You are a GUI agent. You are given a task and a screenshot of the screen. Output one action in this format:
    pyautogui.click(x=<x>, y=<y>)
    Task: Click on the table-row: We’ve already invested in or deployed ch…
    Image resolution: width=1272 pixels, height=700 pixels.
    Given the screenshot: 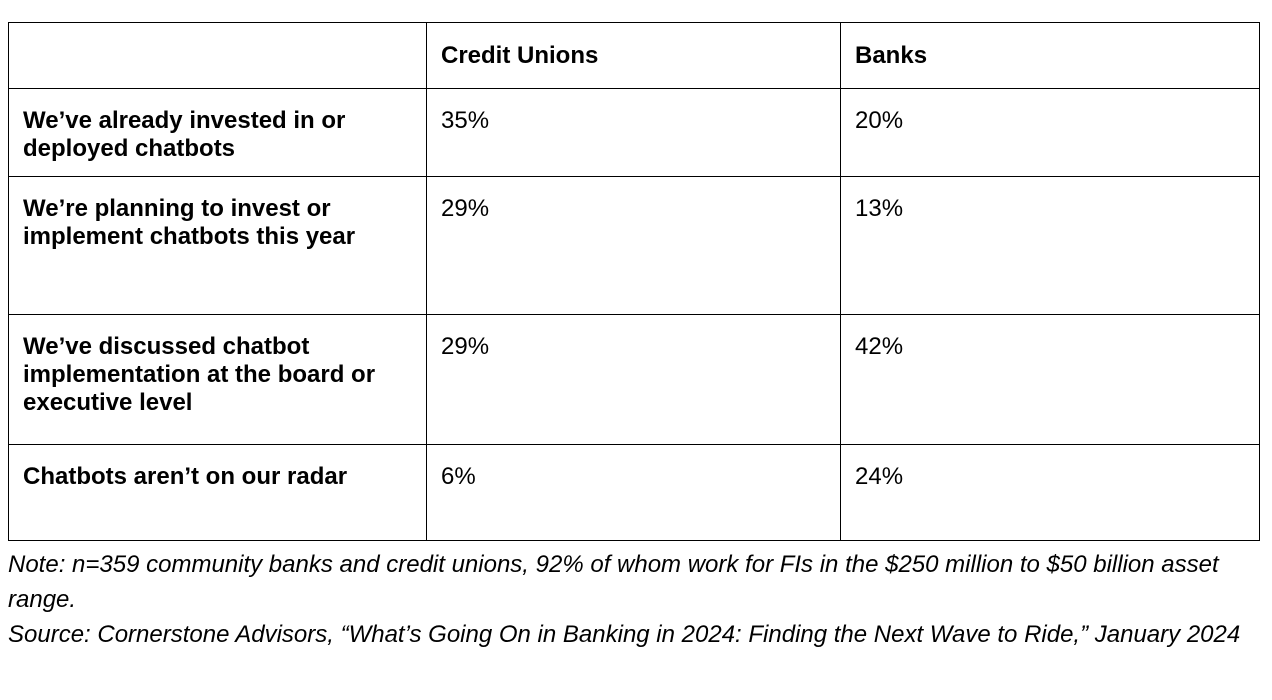 What is the action you would take?
    pyautogui.click(x=634, y=132)
    